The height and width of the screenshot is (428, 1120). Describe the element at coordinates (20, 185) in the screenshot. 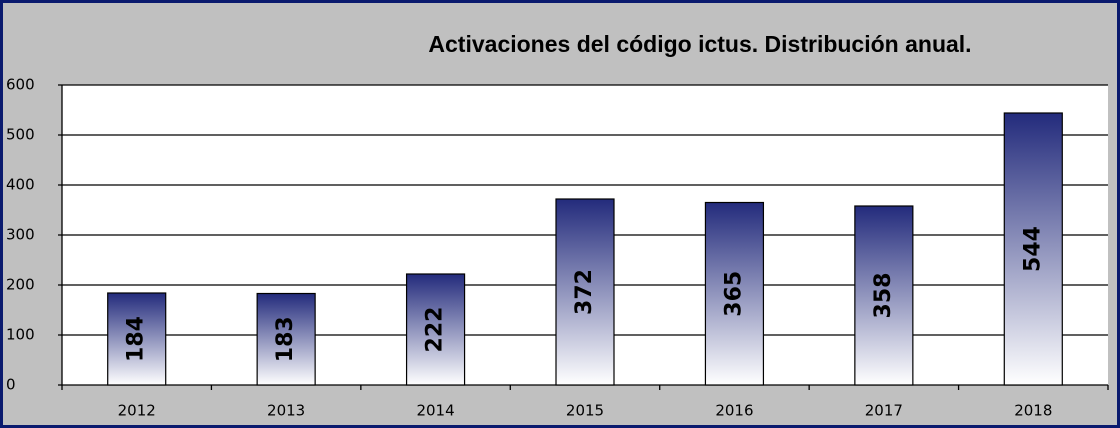

I see `y-tick-label: 400` at that location.